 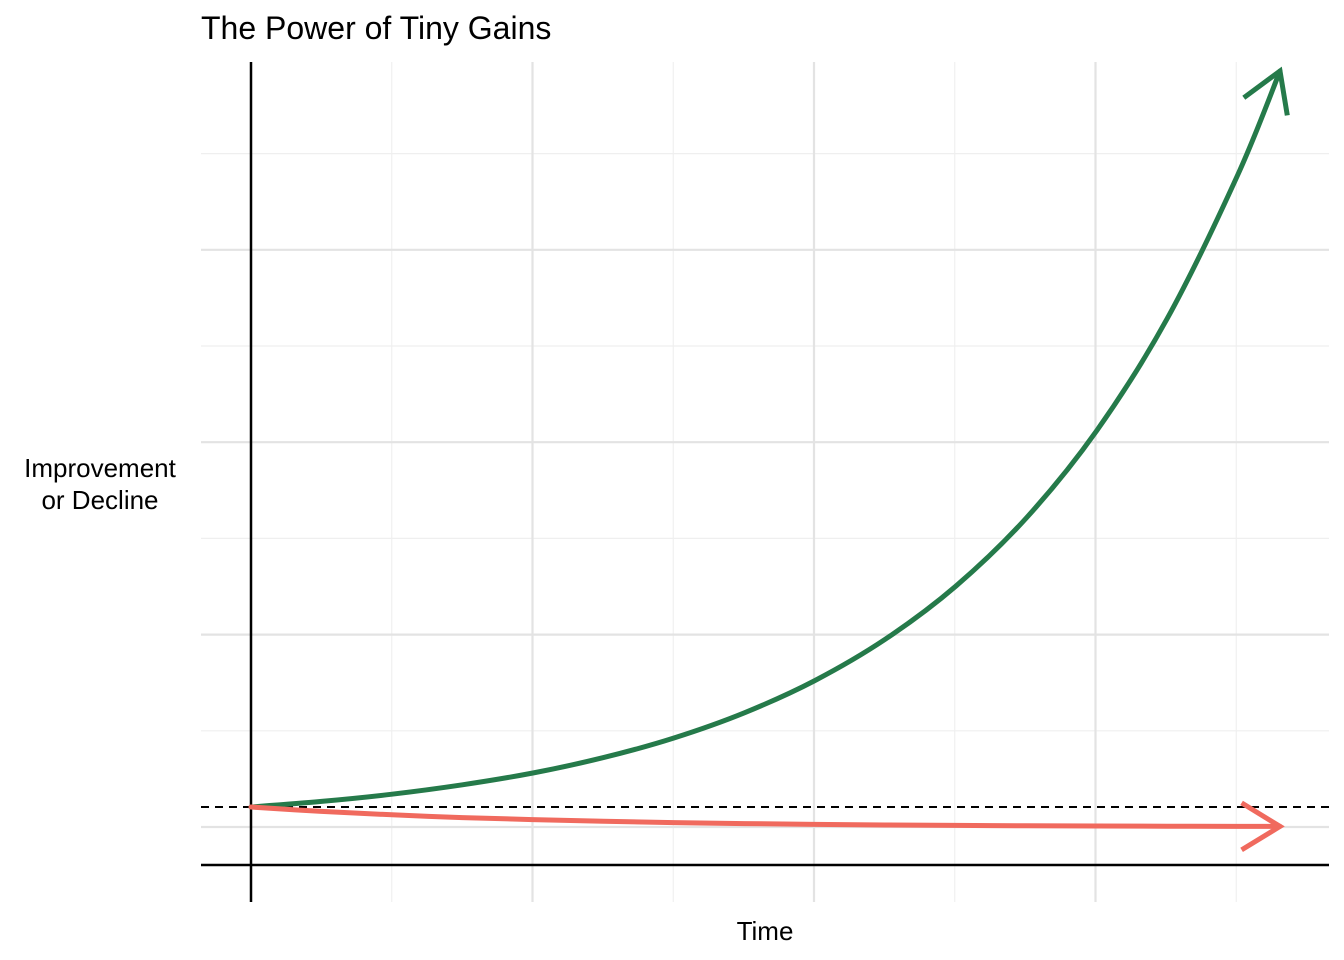 I want to click on x-axis-label: Time, so click(x=765, y=931).